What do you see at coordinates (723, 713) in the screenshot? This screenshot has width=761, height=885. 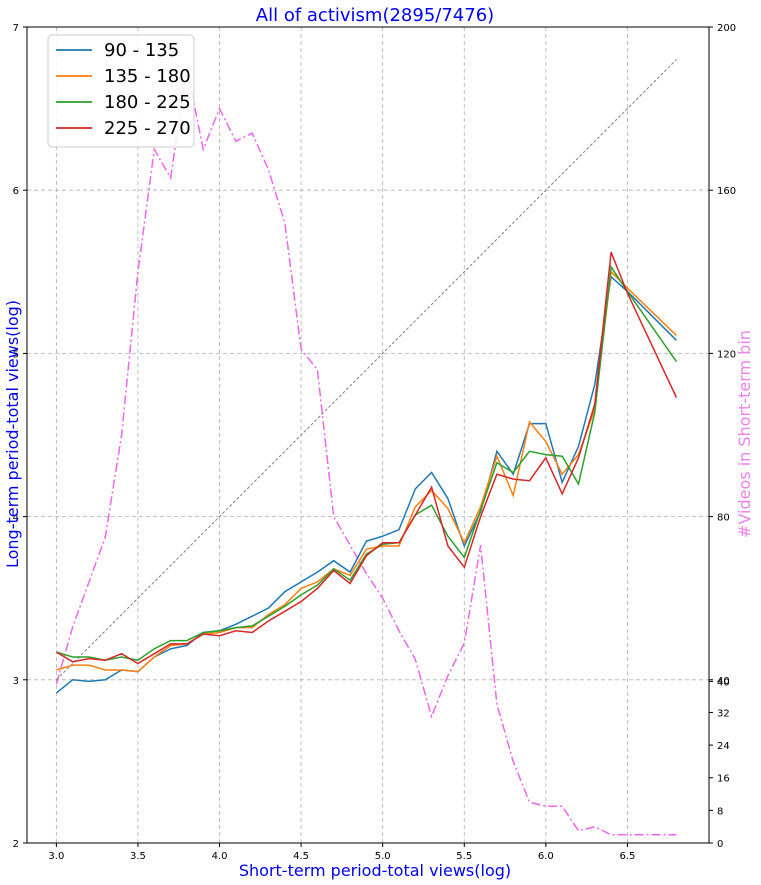 I see `y2-tick-label: 32` at bounding box center [723, 713].